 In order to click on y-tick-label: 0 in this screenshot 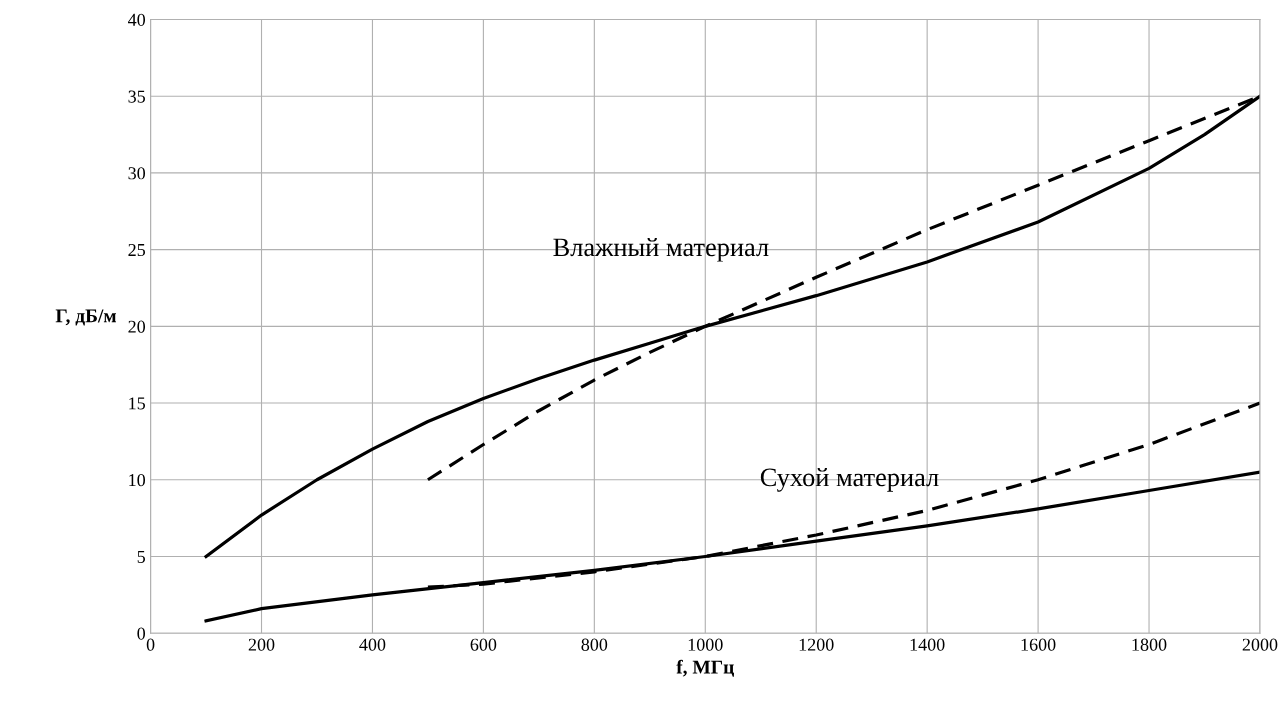, I will do `click(141, 633)`.